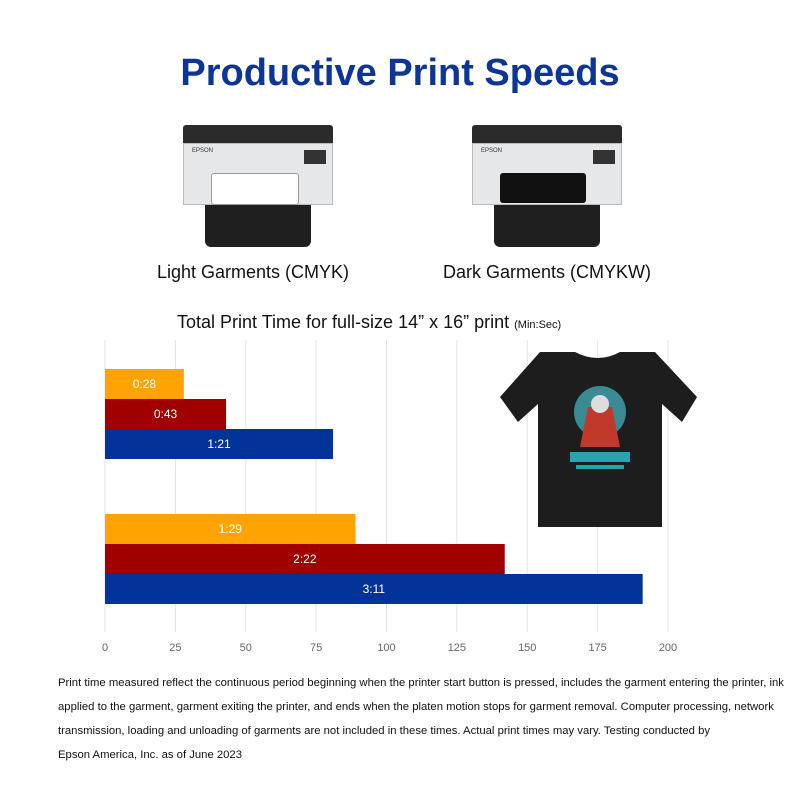 The height and width of the screenshot is (800, 800). Describe the element at coordinates (668, 648) in the screenshot. I see `x-tick-label: 200` at that location.